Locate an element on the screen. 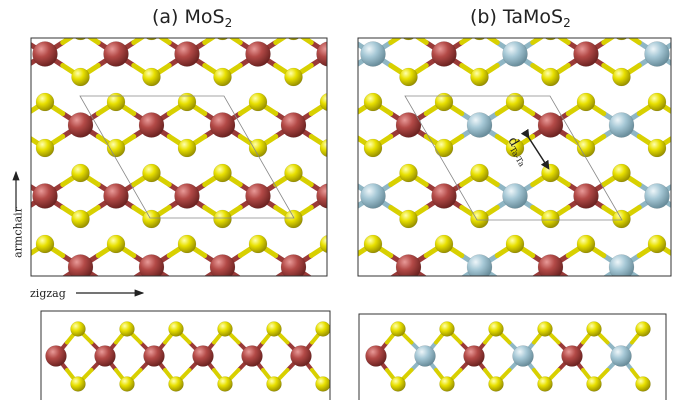  ta-ta-distance-arrow is located at coordinates (535, 149).